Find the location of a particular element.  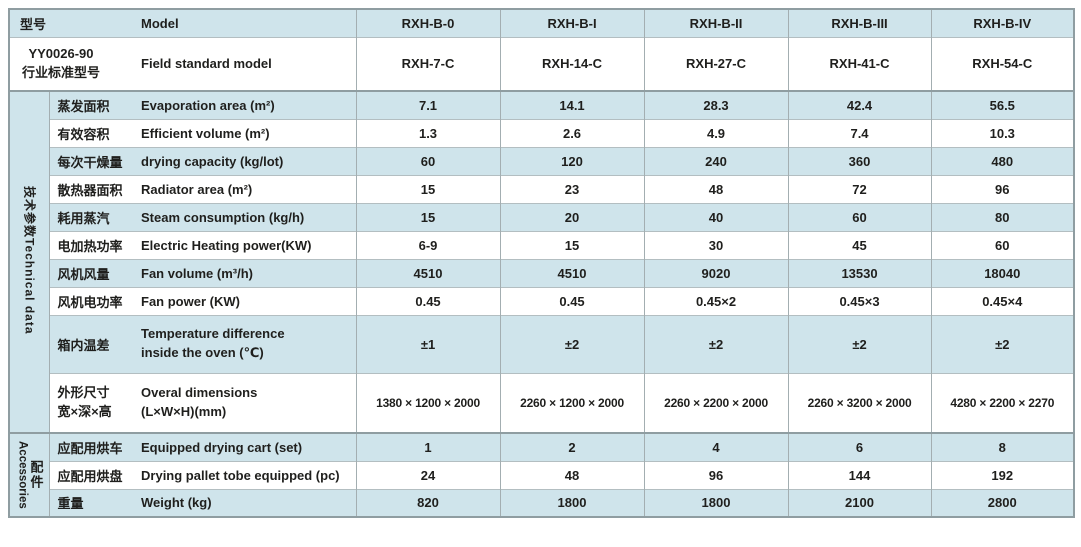

value-cell: 120 is located at coordinates (572, 160).